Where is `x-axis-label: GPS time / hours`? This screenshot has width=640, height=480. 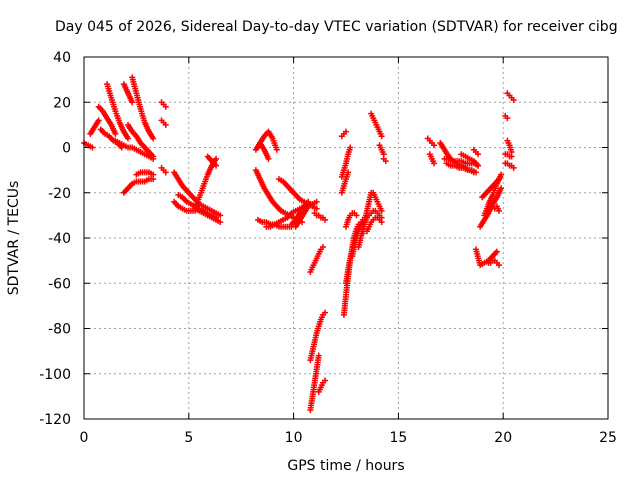
x-axis-label: GPS time / hours is located at coordinates (345, 466).